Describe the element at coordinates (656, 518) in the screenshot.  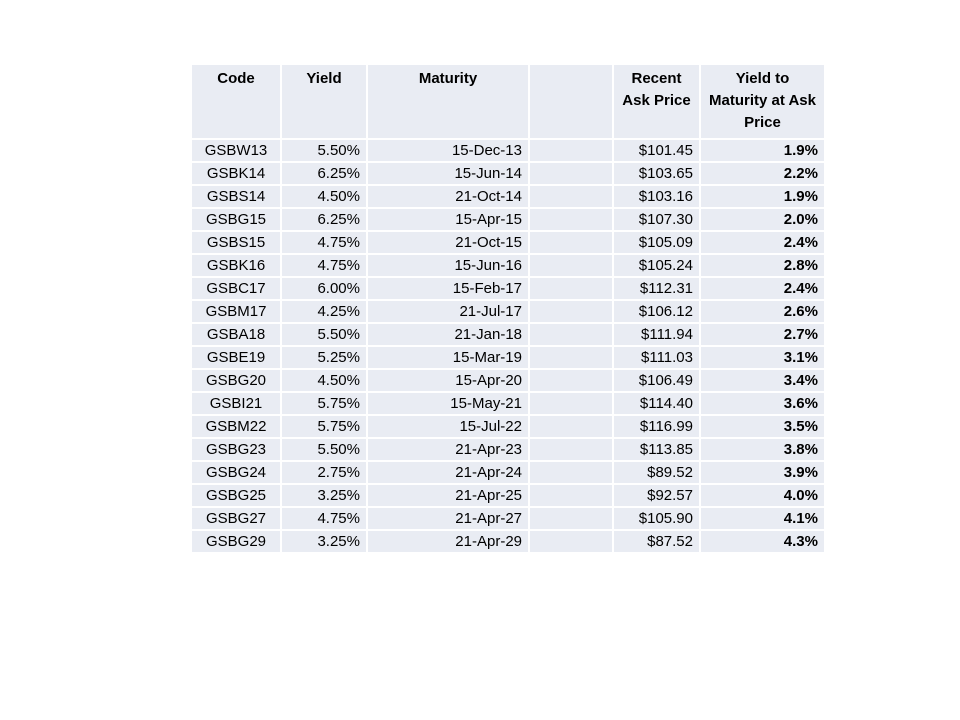
I see `cell-ask_price: $105.90` at that location.